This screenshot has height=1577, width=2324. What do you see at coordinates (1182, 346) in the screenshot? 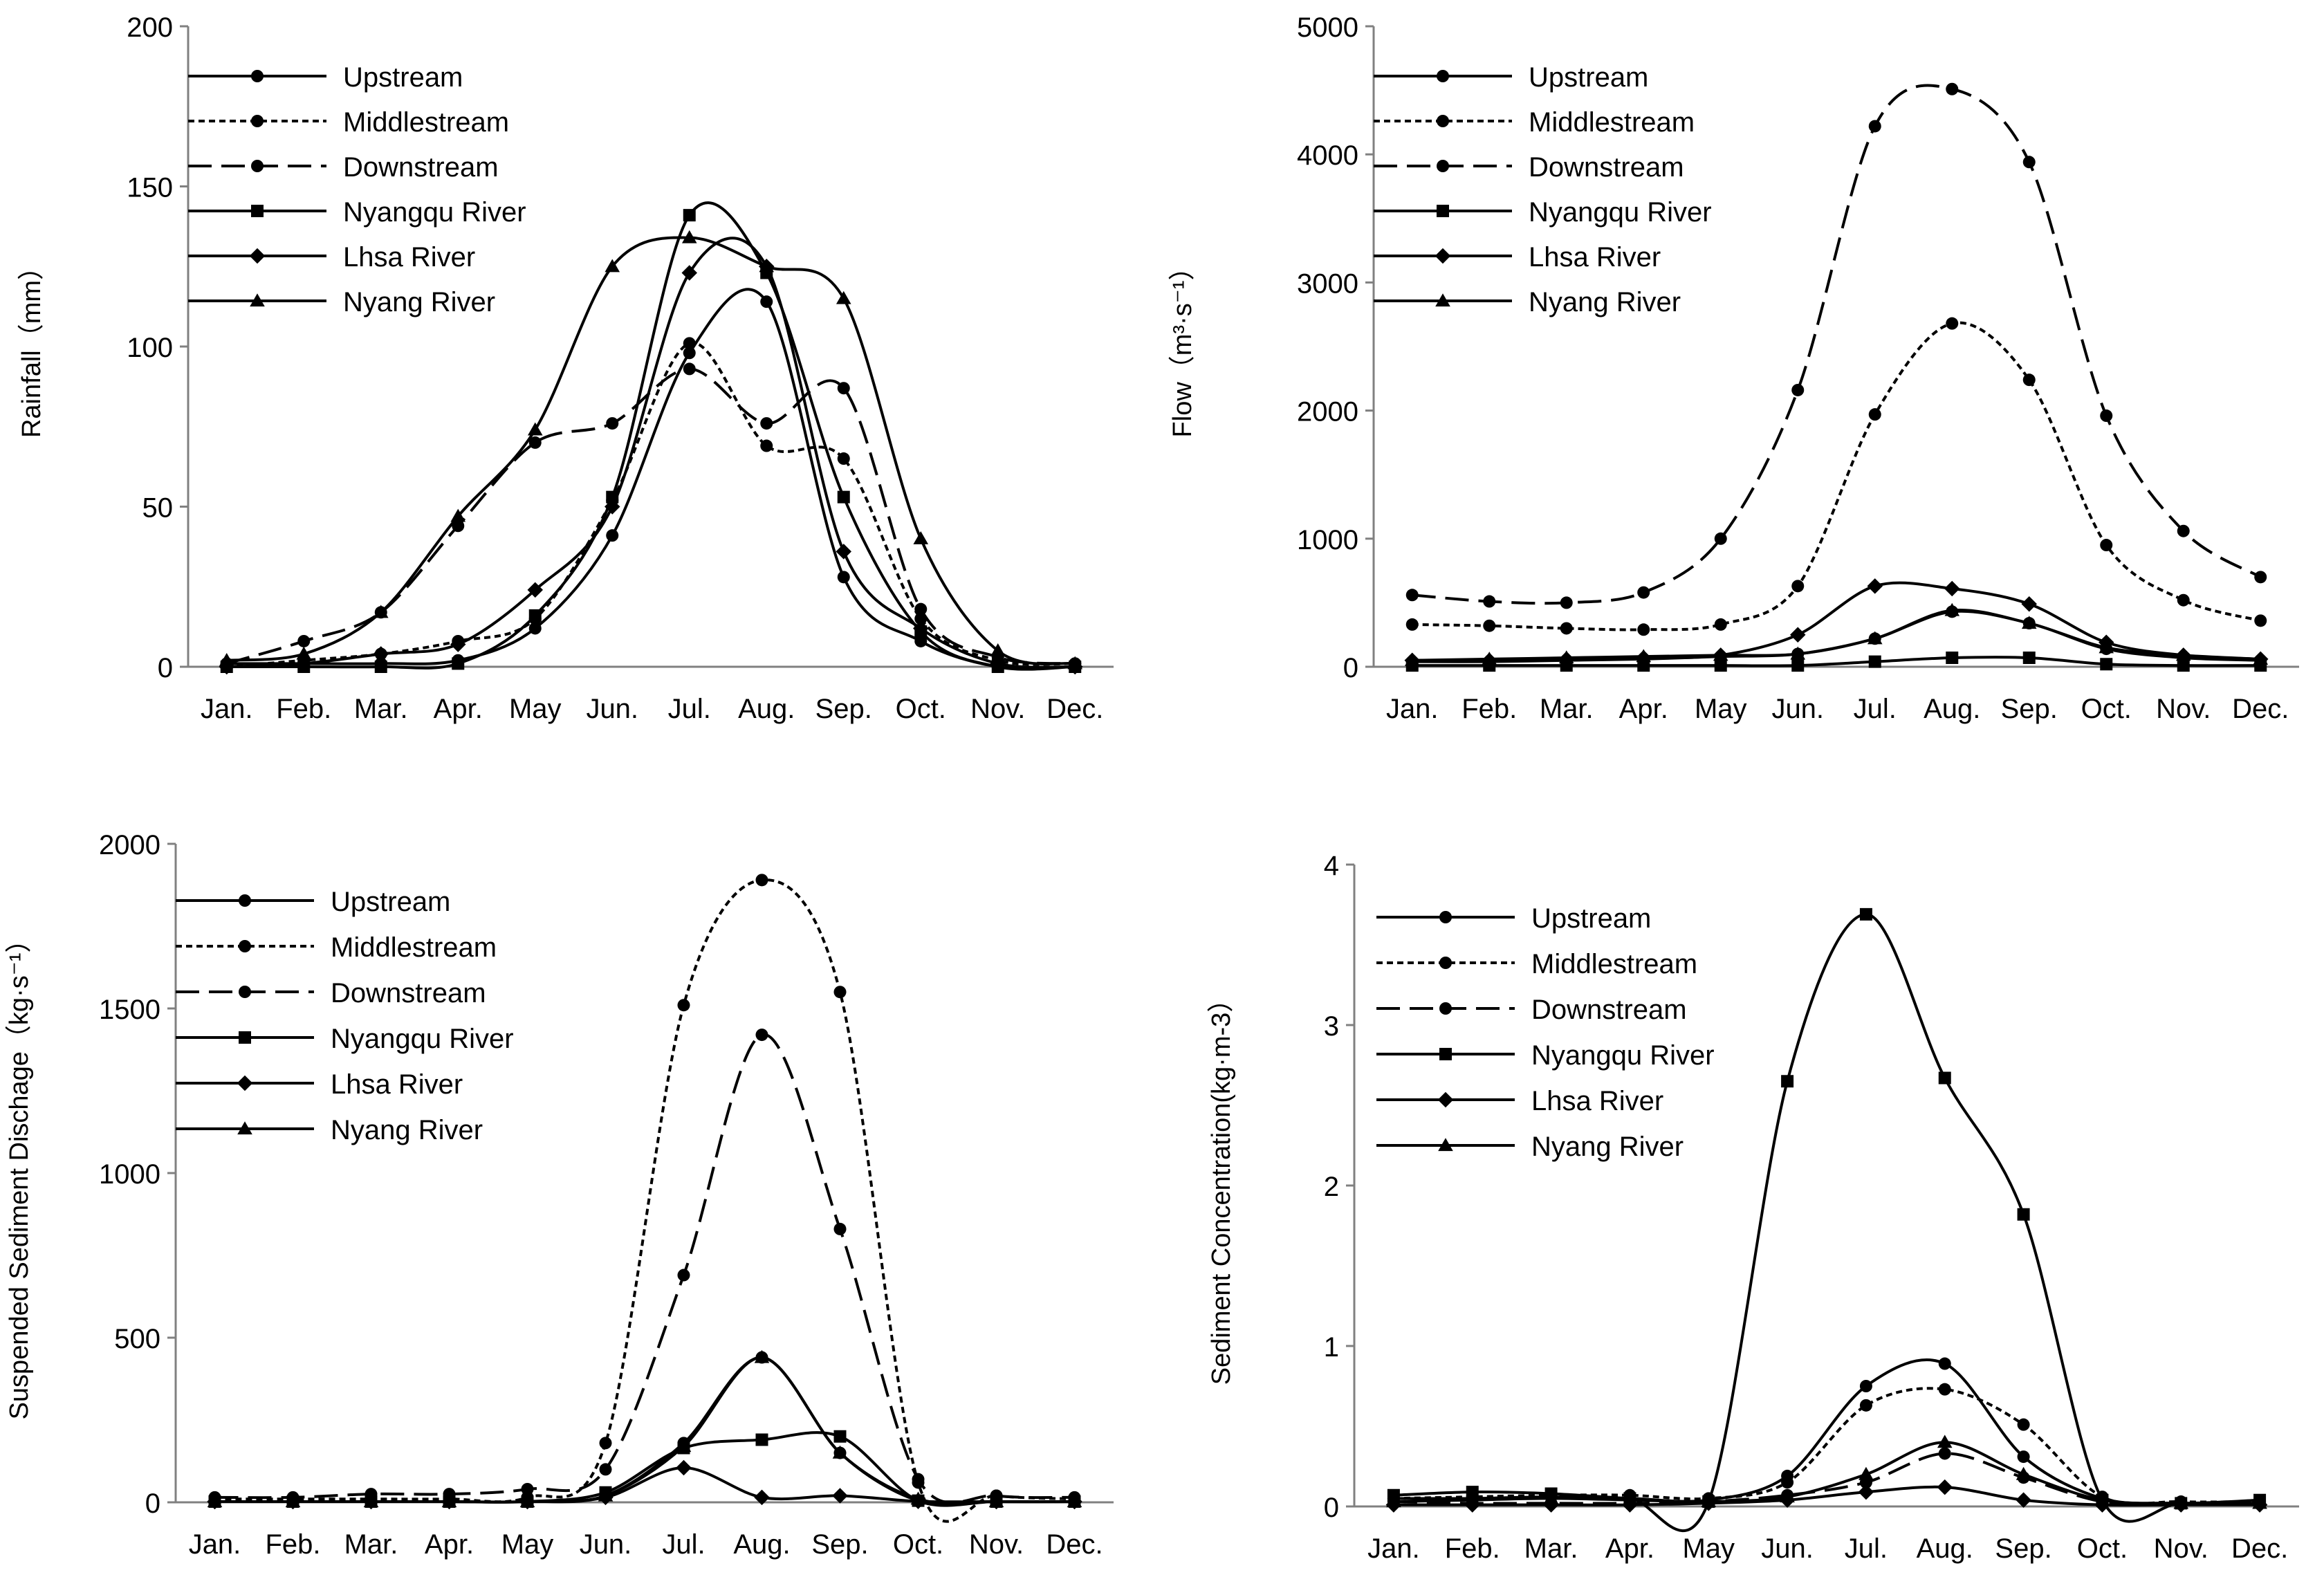
I see `y-axis-title: Flow（m³·s⁻¹）` at bounding box center [1182, 346].